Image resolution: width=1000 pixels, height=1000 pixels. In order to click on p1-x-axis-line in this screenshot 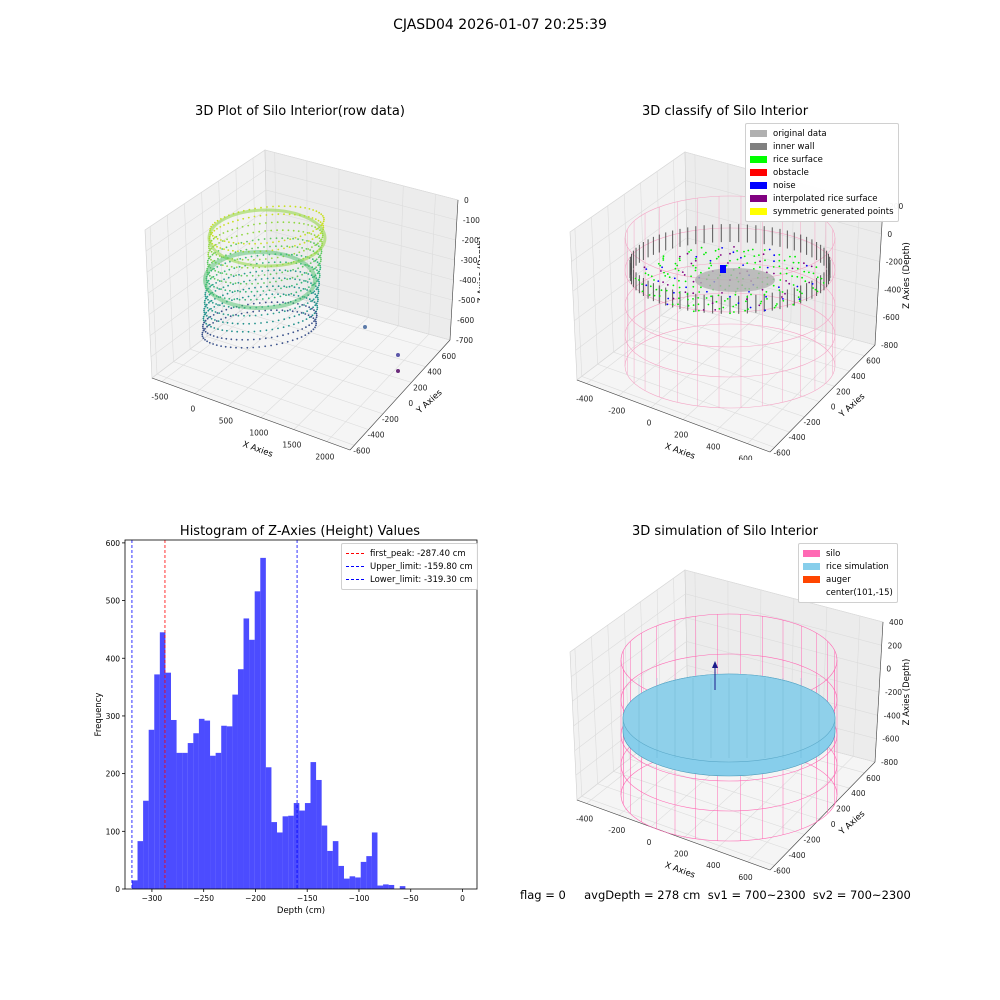, I will do `click(251, 414)`.